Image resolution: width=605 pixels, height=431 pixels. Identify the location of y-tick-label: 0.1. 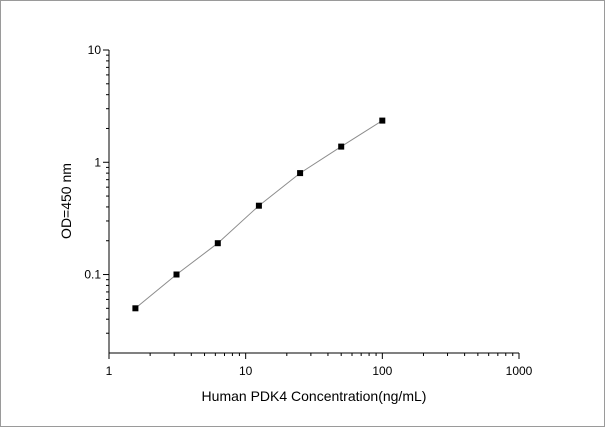
(92, 275).